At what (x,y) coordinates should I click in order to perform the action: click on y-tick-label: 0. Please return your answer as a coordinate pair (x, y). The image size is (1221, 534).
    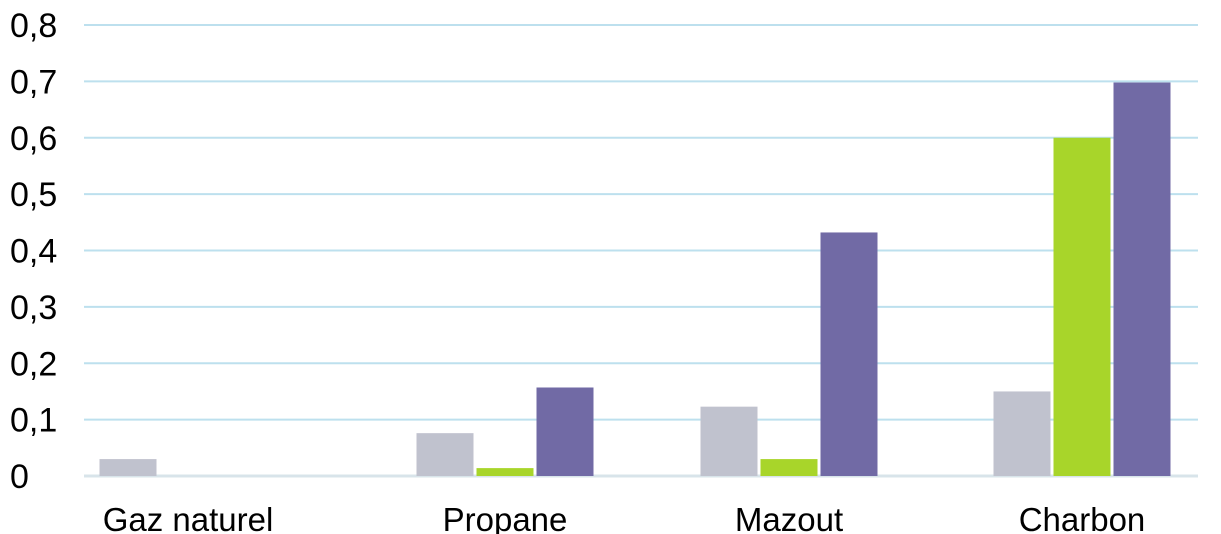
    Looking at the image, I should click on (19, 477).